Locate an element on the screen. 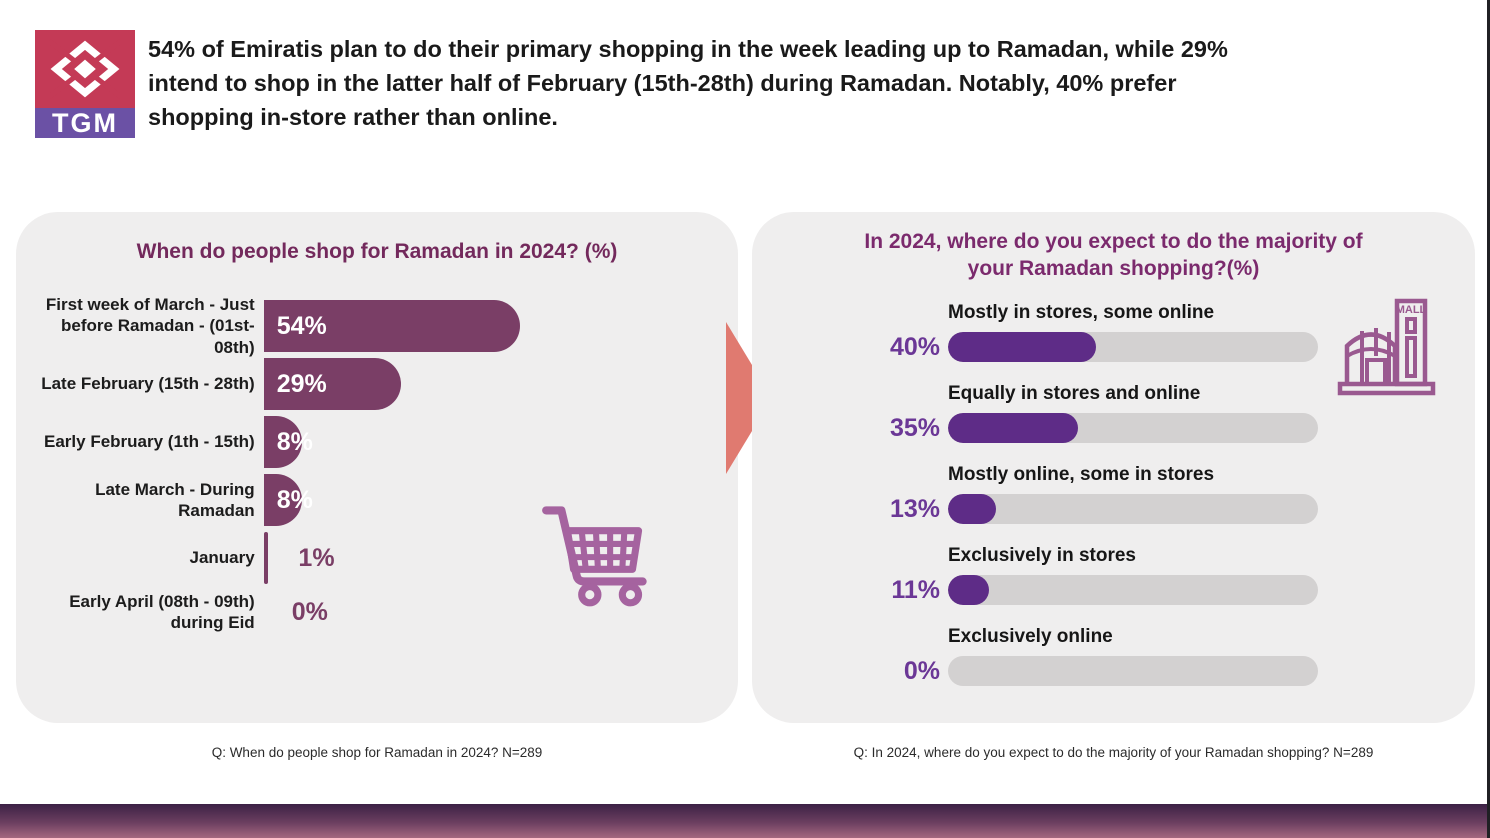 The height and width of the screenshot is (838, 1490). bar-late-february: 29% is located at coordinates (332, 384).